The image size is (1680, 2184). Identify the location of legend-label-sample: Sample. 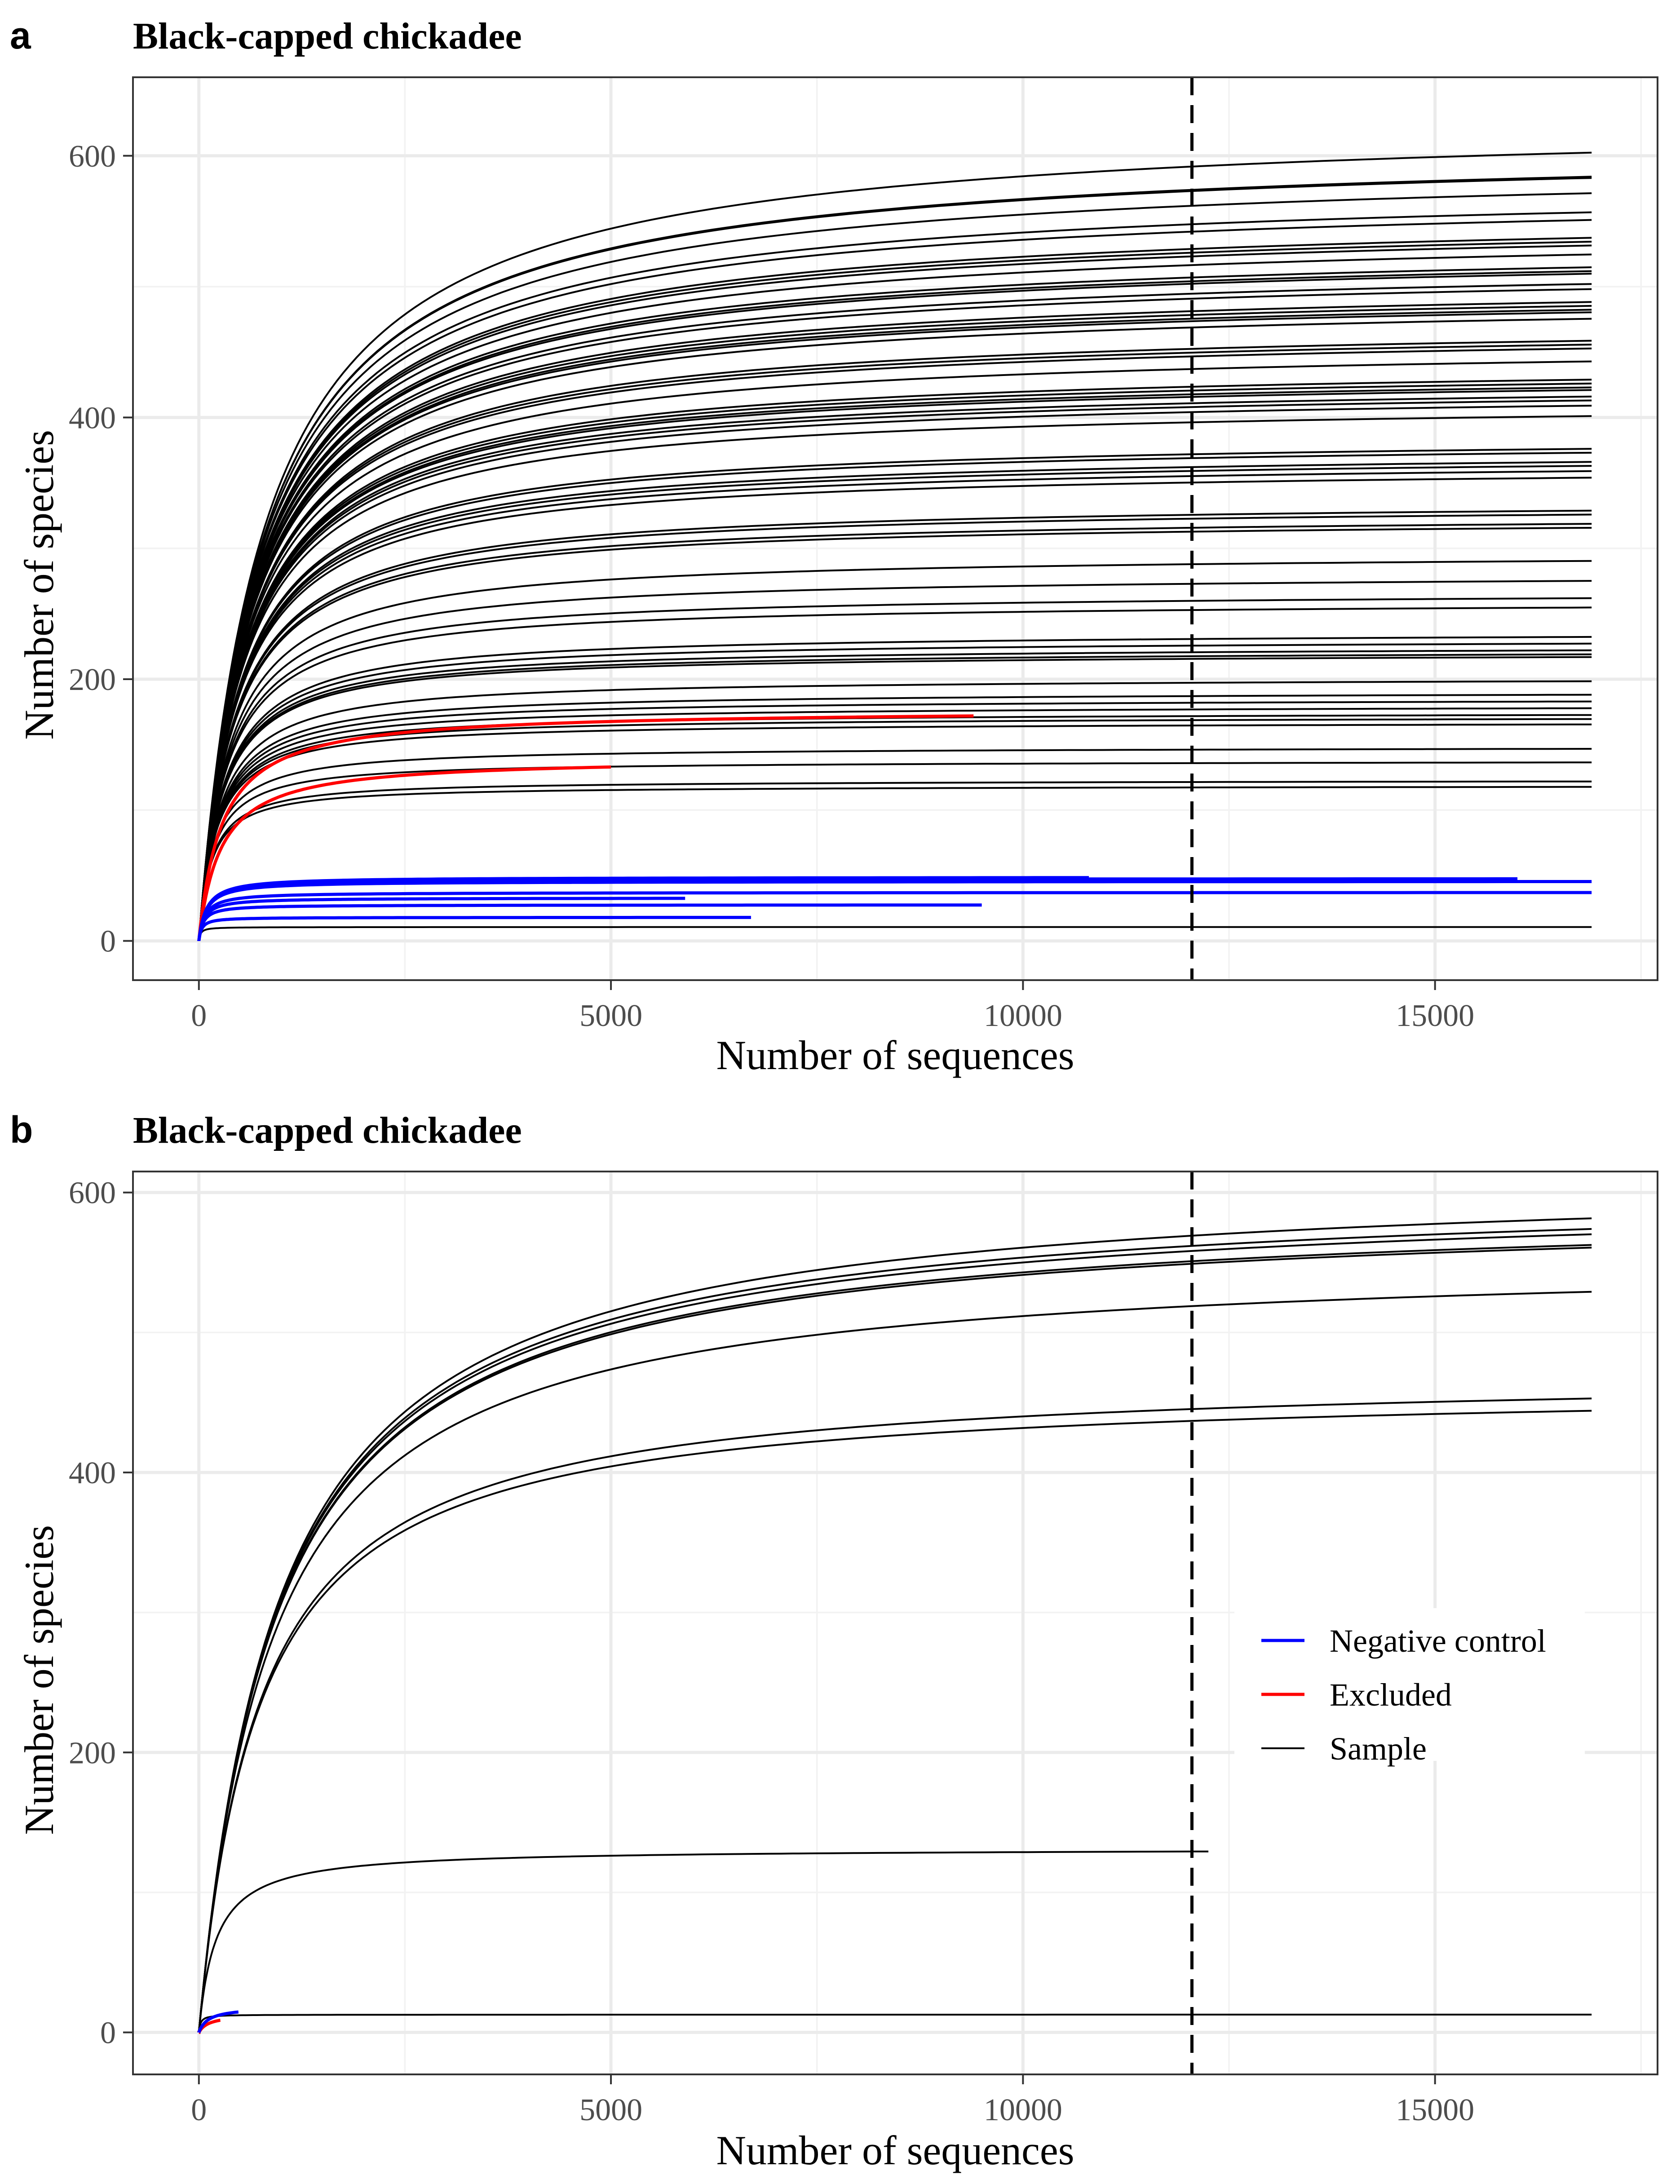
(1379, 1749).